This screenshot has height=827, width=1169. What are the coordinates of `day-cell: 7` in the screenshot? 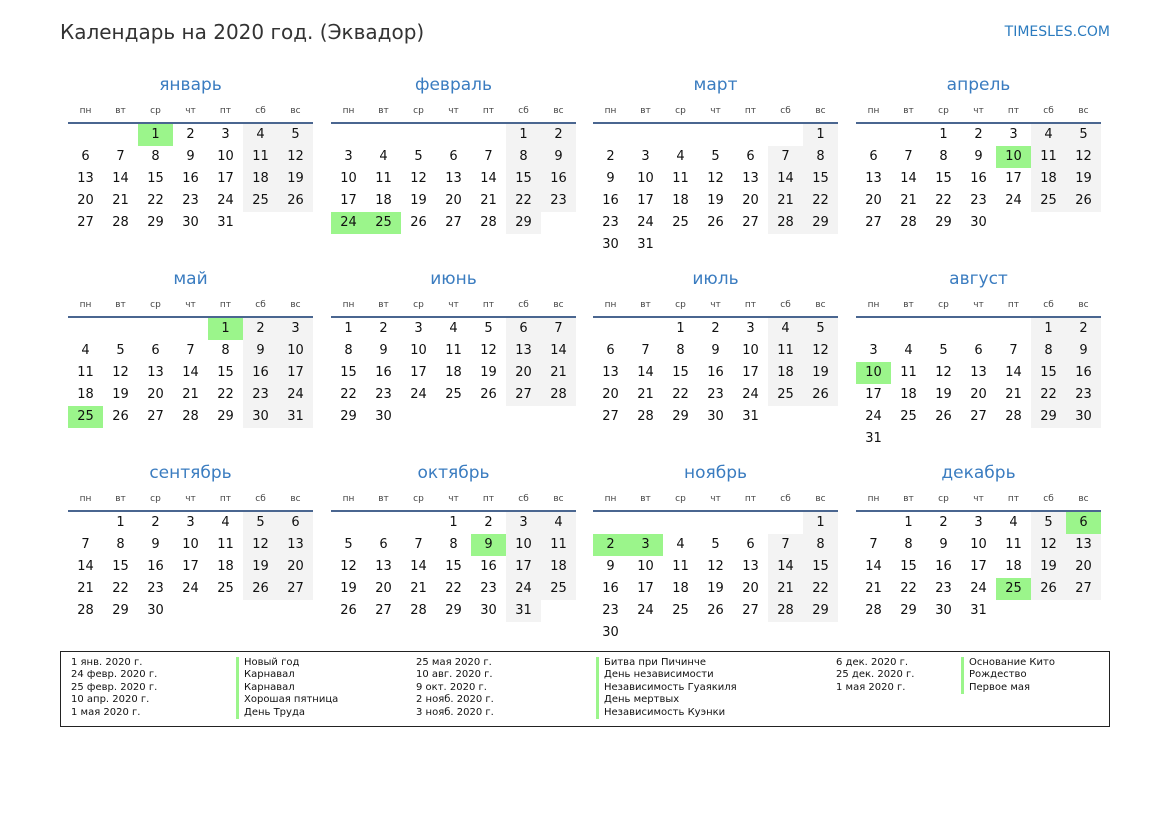 It's located at (1013, 350).